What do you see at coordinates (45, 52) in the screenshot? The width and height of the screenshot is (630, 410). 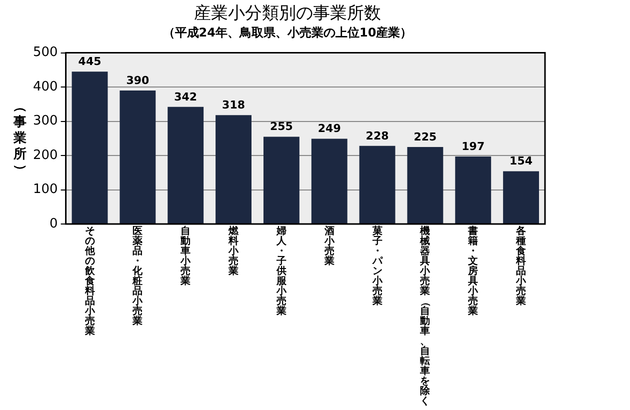 I see `y-tick-label: 500` at bounding box center [45, 52].